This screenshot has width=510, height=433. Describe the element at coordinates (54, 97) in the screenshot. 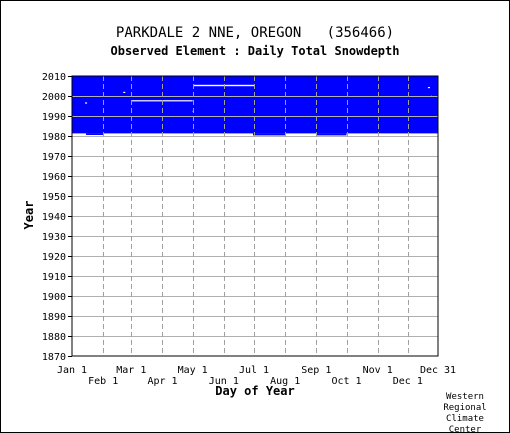

I see `y-tick-label: 2000` at that location.